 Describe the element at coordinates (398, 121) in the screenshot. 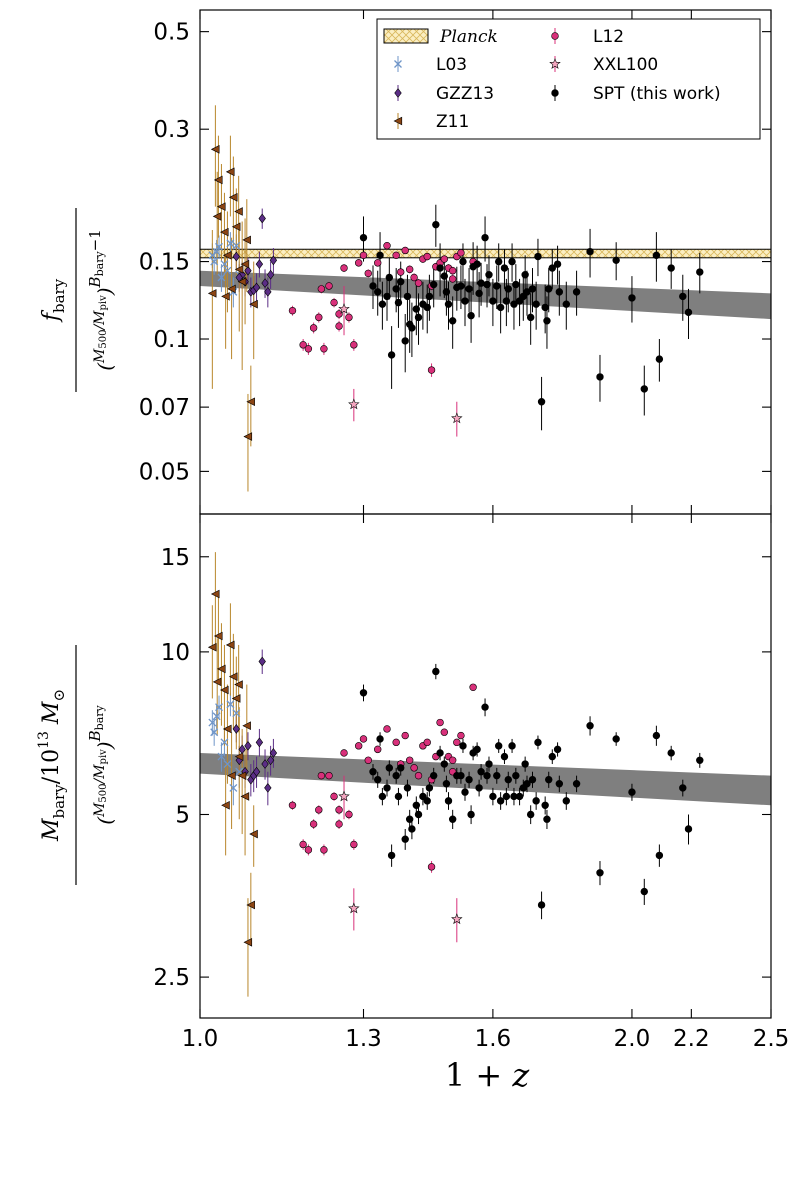

I see `legend-marker-z11` at that location.